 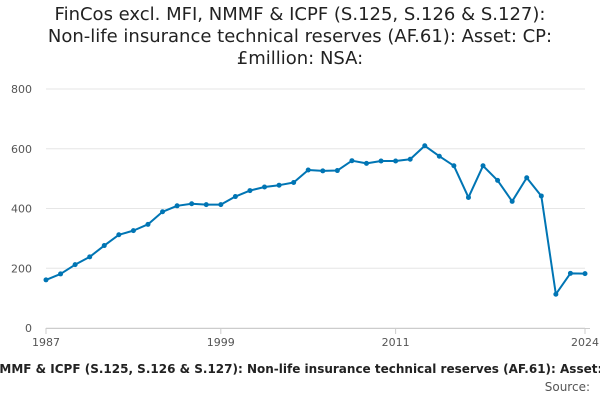 I want to click on x-tick-label: 2024, so click(x=585, y=342).